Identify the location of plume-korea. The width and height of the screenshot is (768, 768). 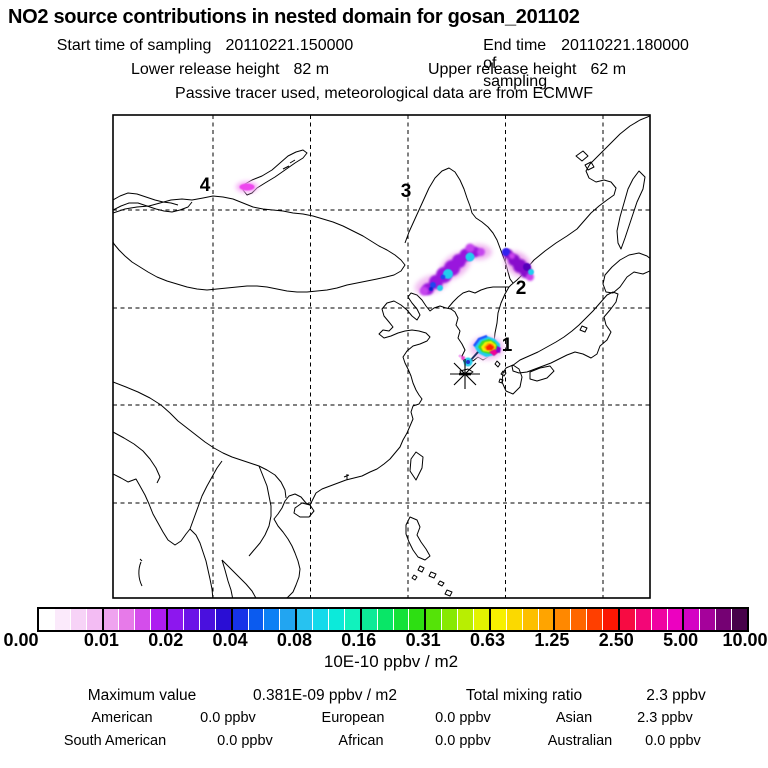
(481, 350).